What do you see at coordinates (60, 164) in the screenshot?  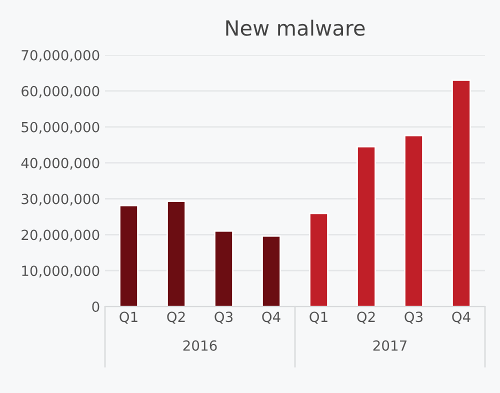 I see `y-tick-label: 40,000,000` at bounding box center [60, 164].